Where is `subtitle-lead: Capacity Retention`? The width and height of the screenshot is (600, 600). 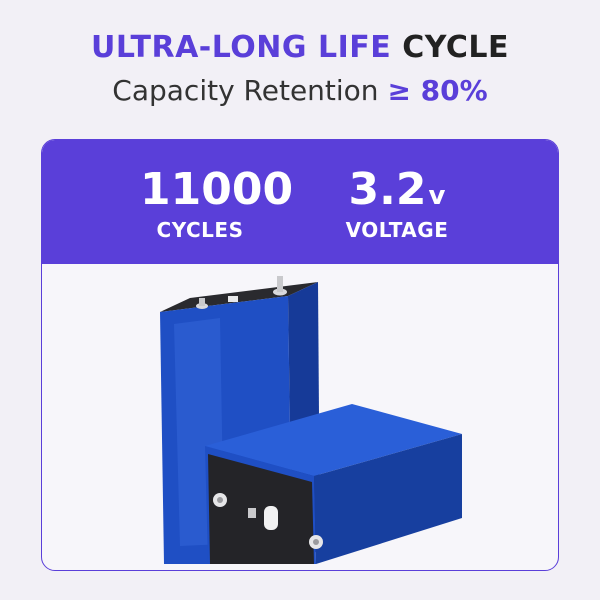 subtitle-lead: Capacity Retention is located at coordinates (245, 90).